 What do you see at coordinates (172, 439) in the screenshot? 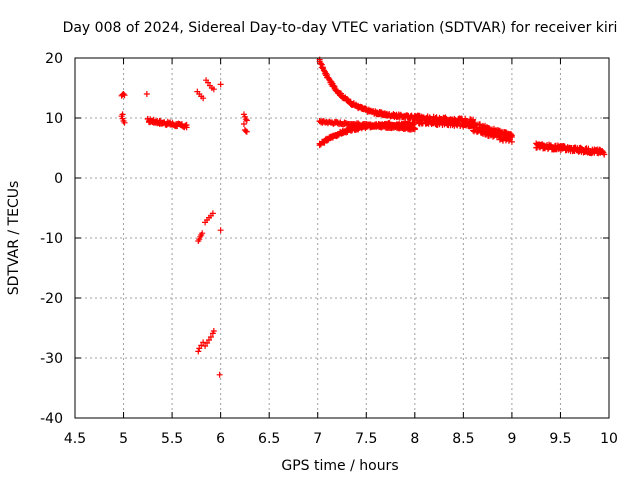
I see `x-tick-label: 5.5` at bounding box center [172, 439].